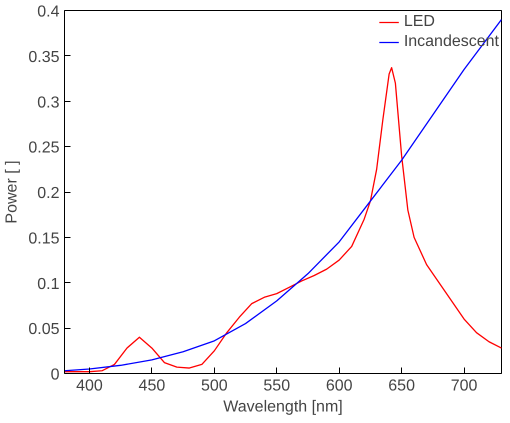 This screenshot has height=423, width=510. Describe the element at coordinates (276, 386) in the screenshot. I see `x-tick-label: 550` at that location.